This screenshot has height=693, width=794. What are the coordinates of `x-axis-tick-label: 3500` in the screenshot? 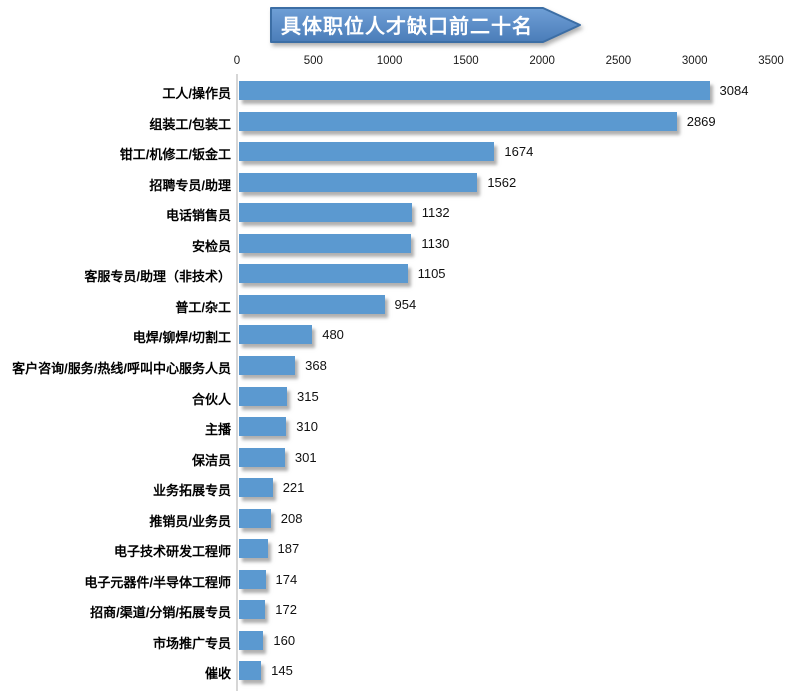 It's located at (771, 61).